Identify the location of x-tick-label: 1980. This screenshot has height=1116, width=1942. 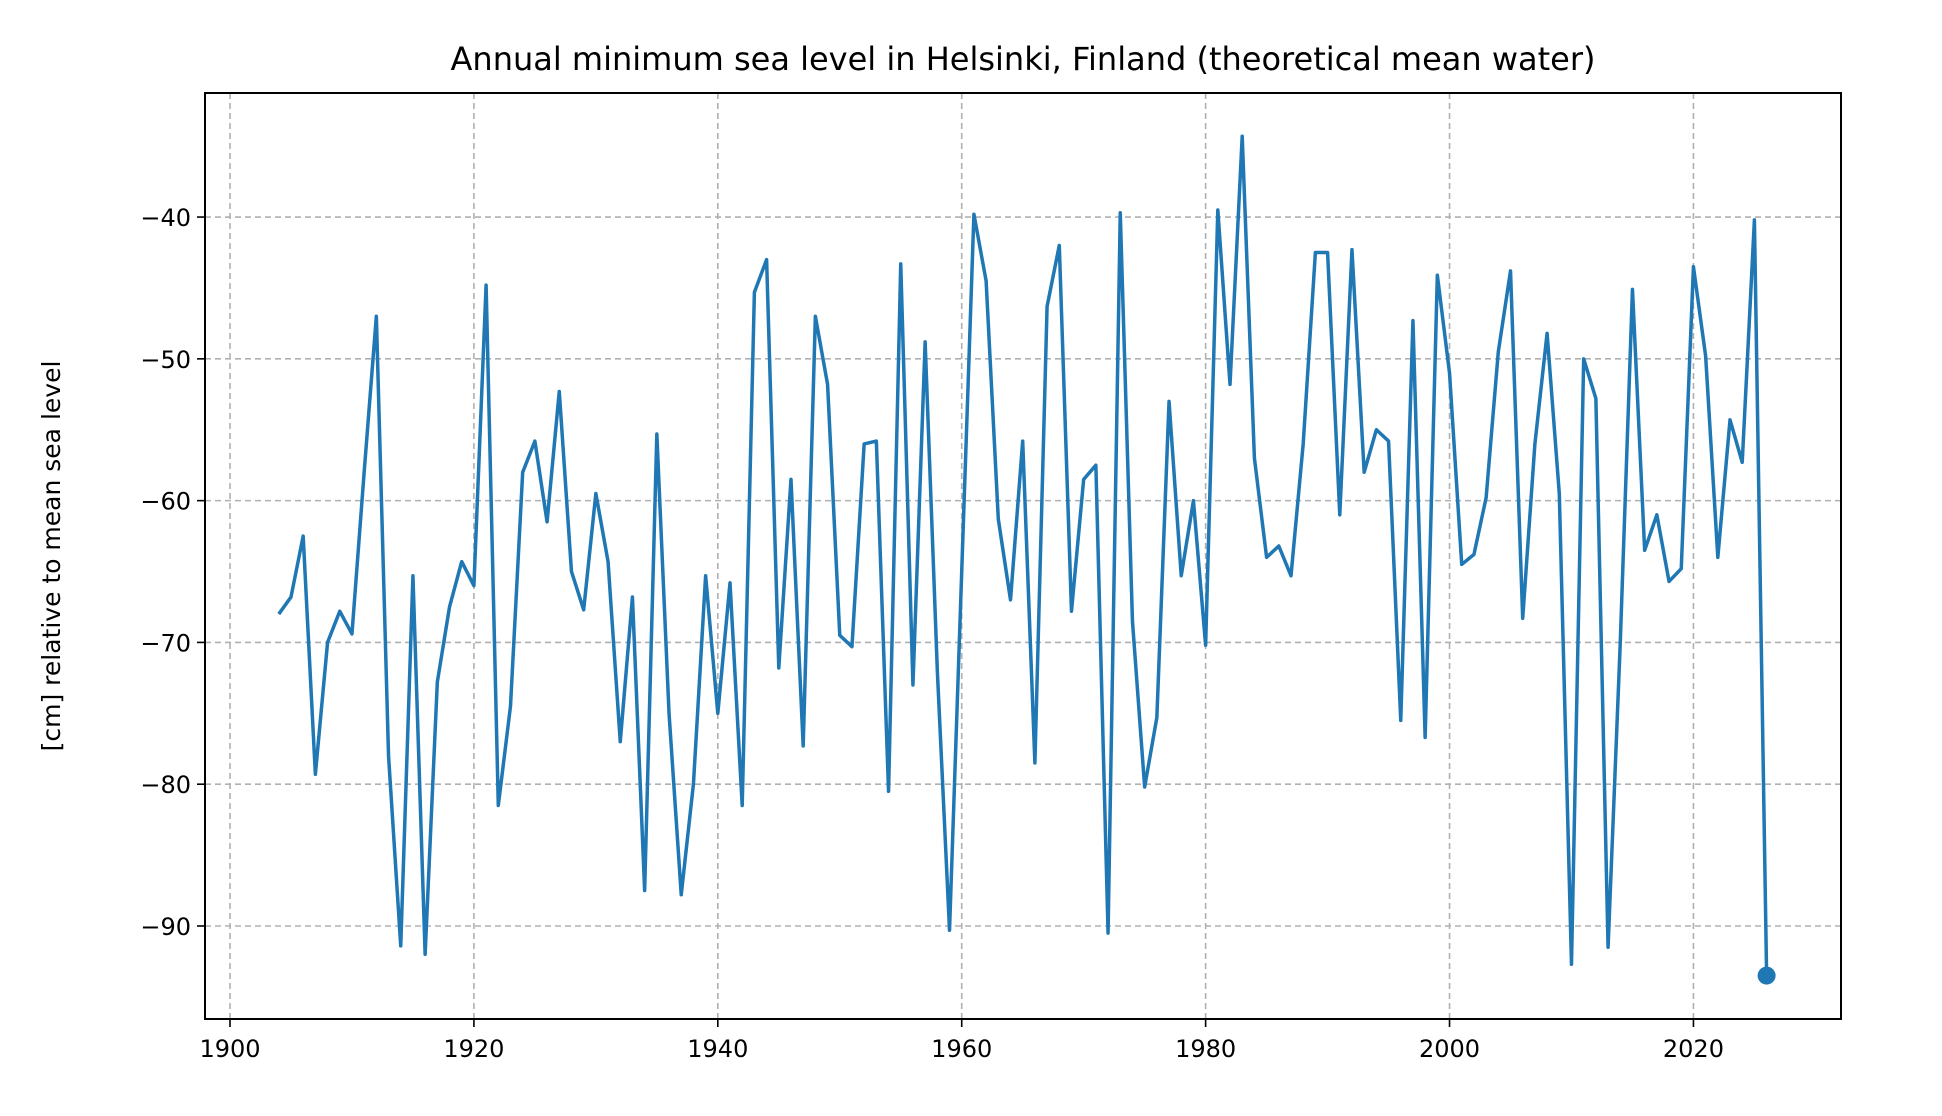
(1205, 1049).